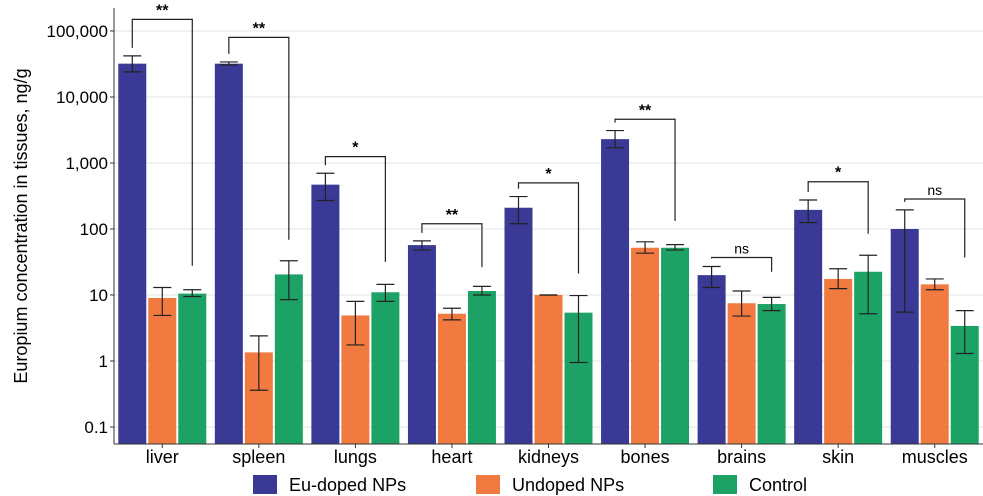  I want to click on x-tick-label: kidneys, so click(548, 457).